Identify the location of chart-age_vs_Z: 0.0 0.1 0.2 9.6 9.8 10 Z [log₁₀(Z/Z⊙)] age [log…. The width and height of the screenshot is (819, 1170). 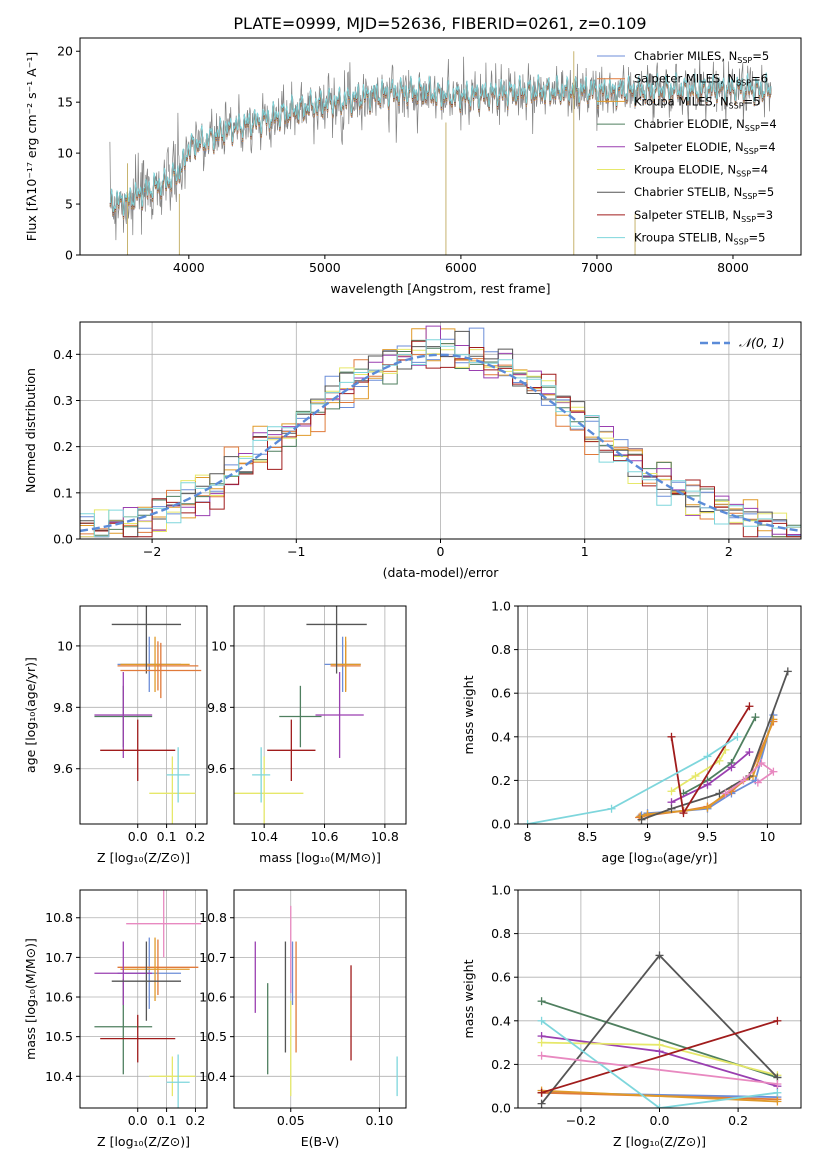
(115, 735).